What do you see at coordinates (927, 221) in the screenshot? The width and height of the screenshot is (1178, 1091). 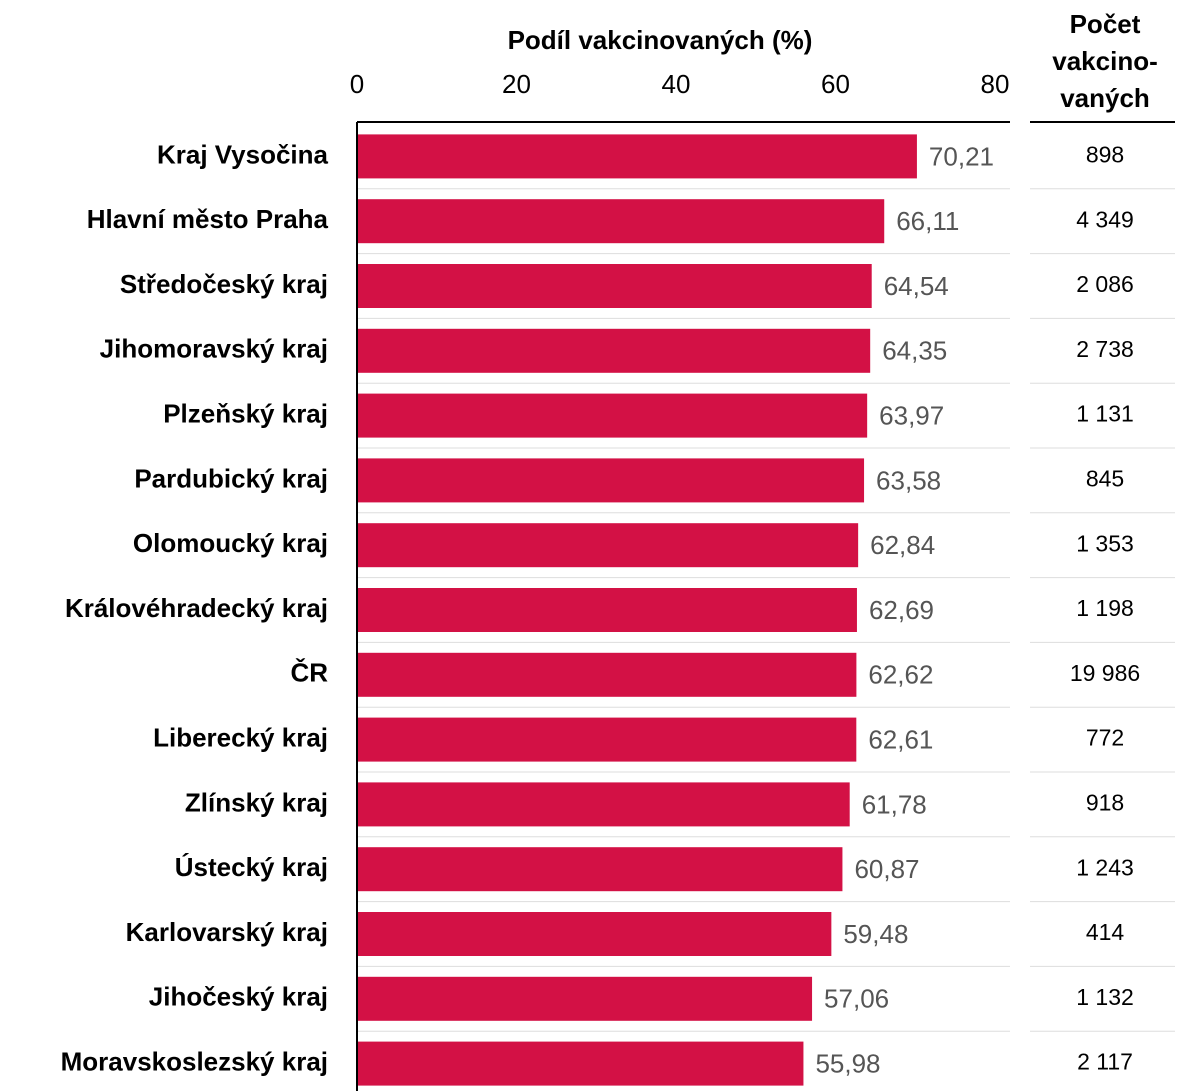 I see `value-label: 66,11` at bounding box center [927, 221].